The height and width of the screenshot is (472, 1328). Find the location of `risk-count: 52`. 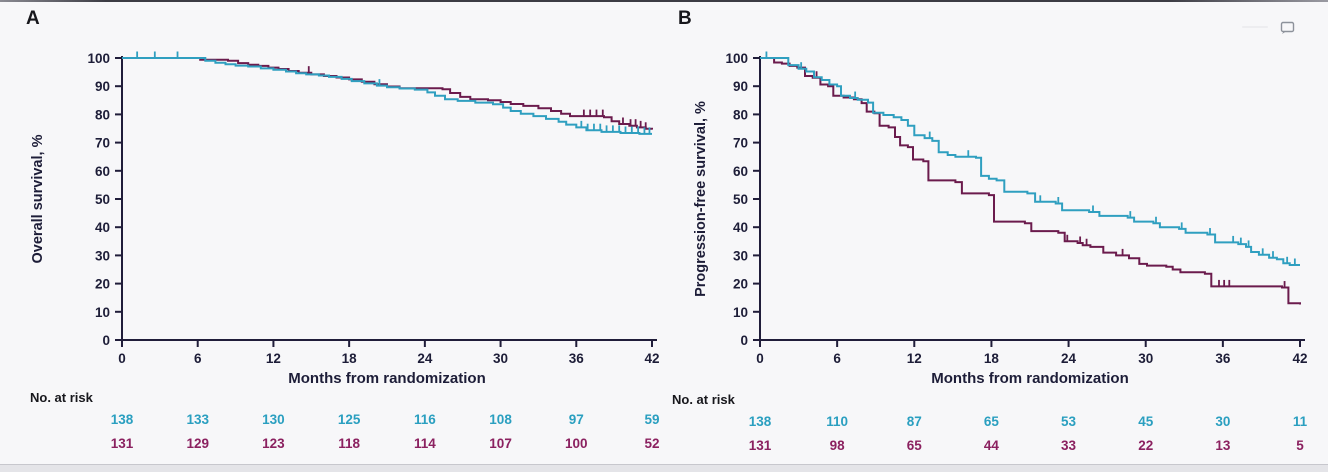

risk-count: 52 is located at coordinates (651, 443).